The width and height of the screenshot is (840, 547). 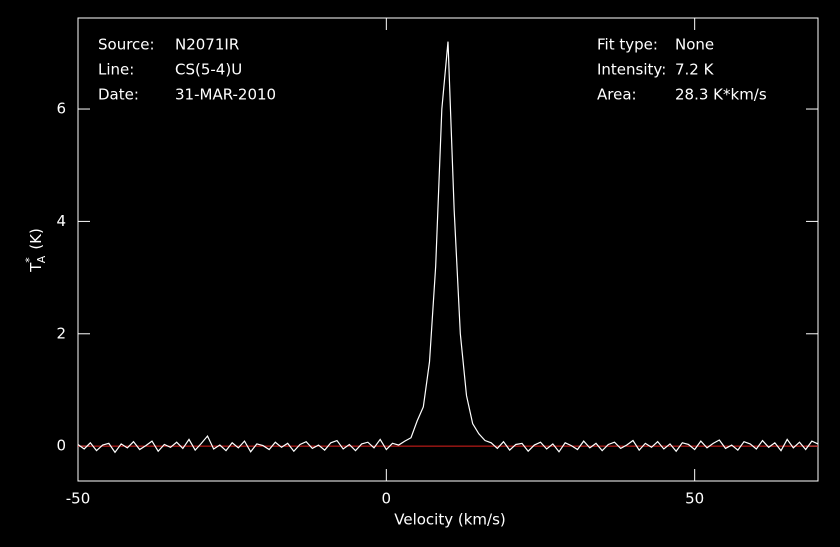 What do you see at coordinates (631, 70) in the screenshot?
I see `info-label: Intensity:` at bounding box center [631, 70].